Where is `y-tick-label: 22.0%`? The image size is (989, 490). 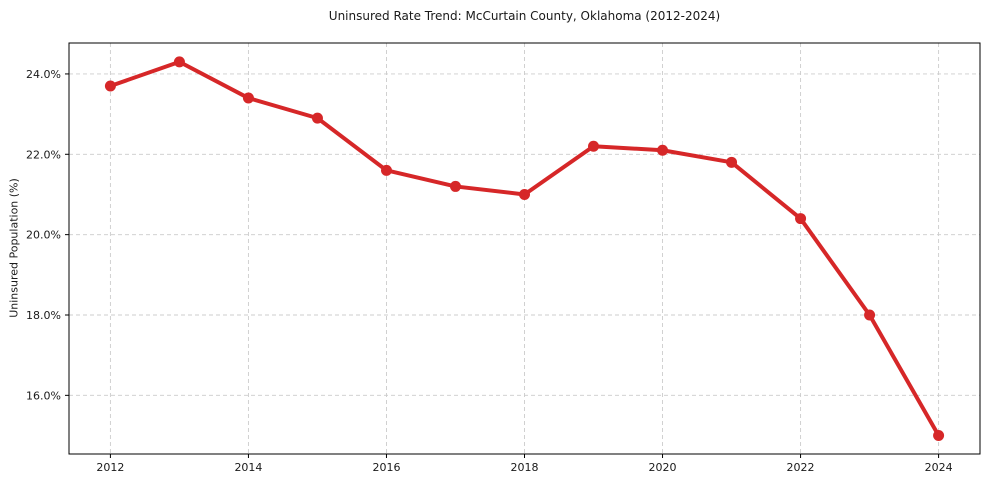
y-tick-label: 22.0% is located at coordinates (43, 154).